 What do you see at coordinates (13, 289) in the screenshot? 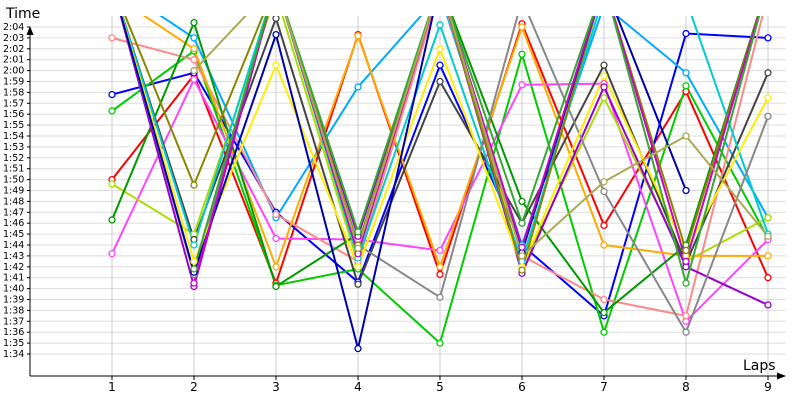
I see `y-tick-label: 1:40` at bounding box center [13, 289].